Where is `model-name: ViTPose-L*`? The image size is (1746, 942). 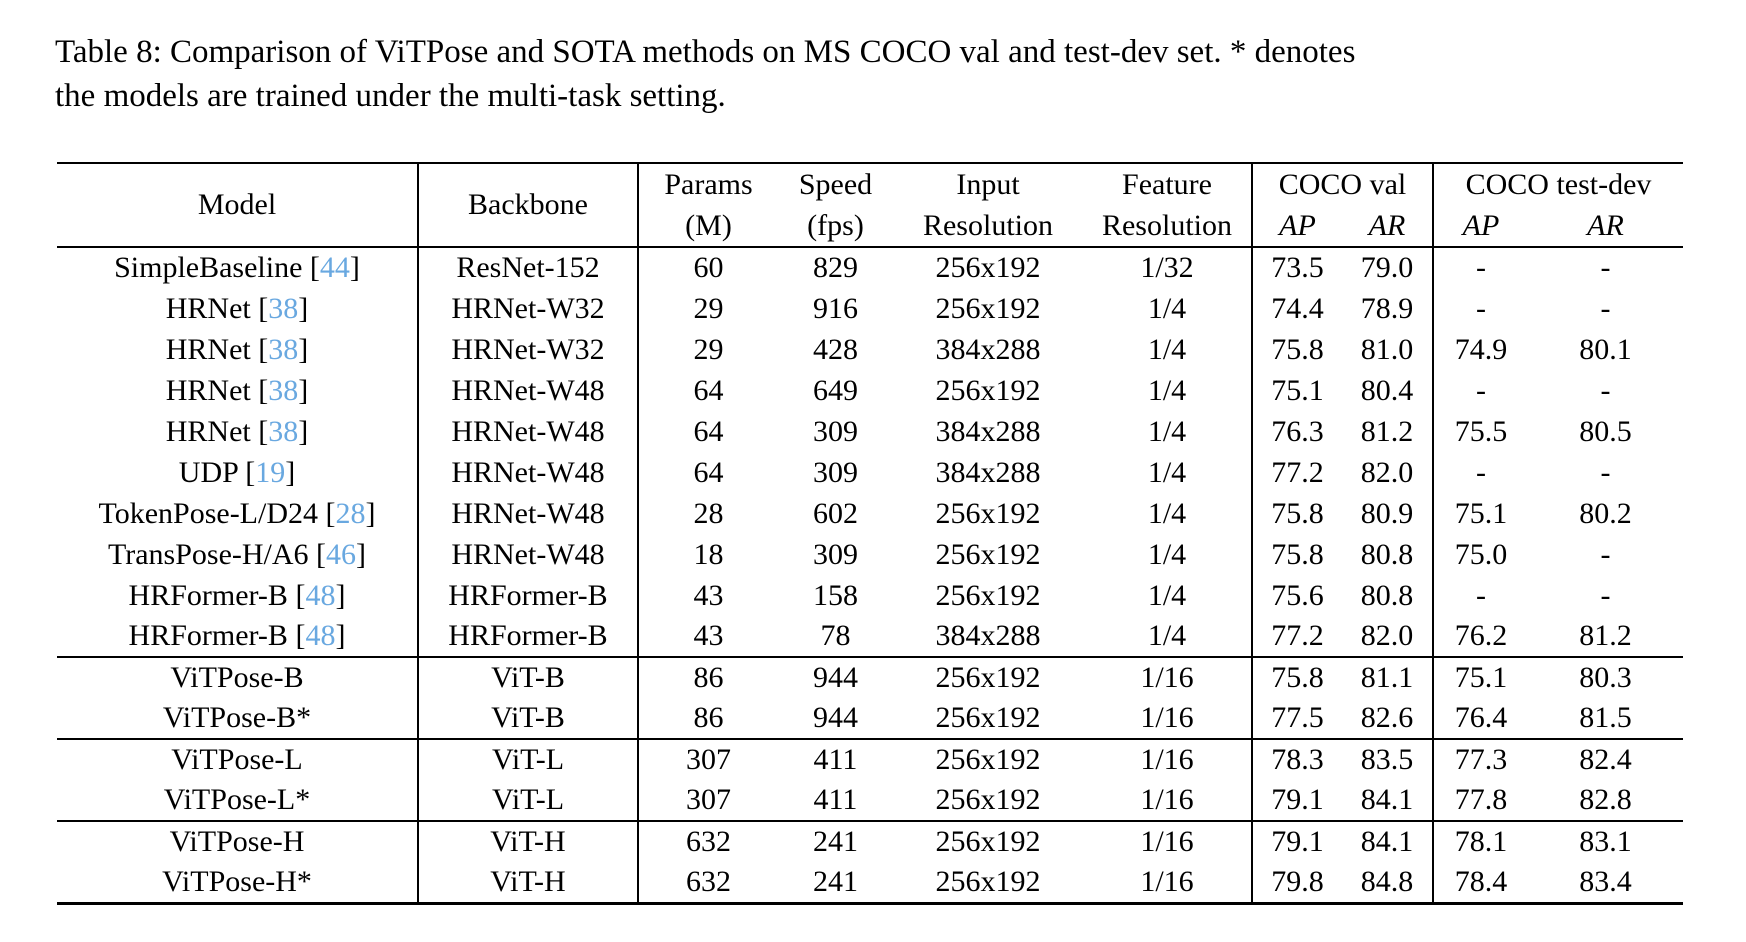 model-name: ViTPose-L* is located at coordinates (237, 799).